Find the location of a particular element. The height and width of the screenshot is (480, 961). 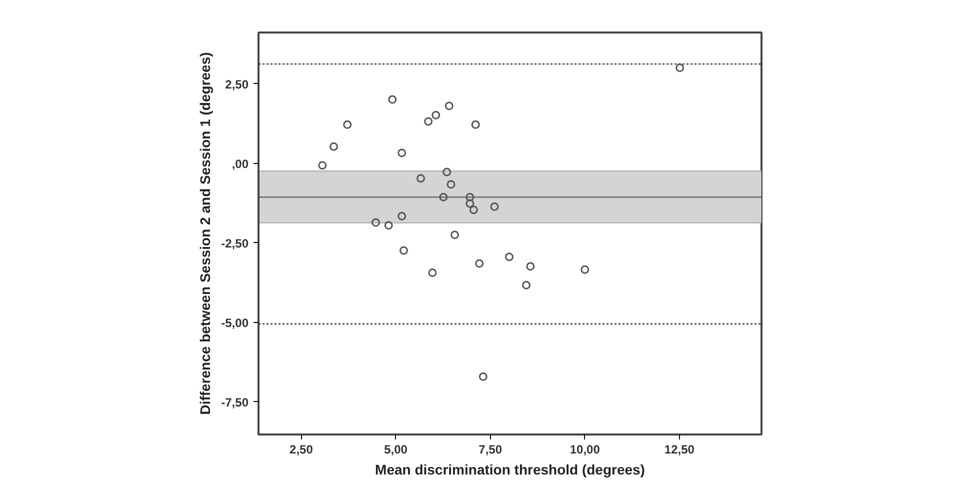

y-tick-label: -2,50 is located at coordinates (235, 243).